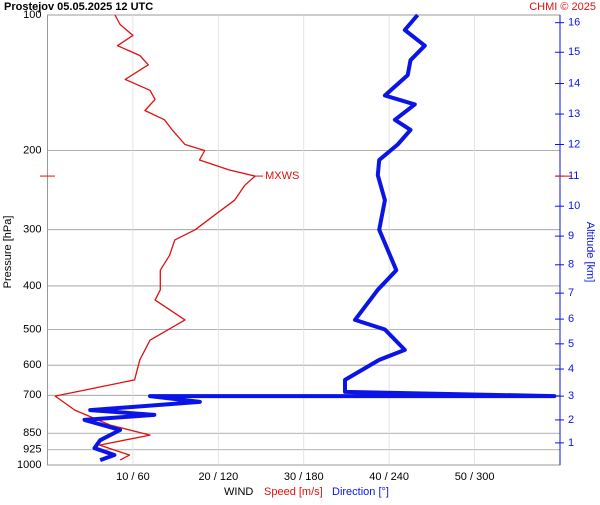  Describe the element at coordinates (571, 236) in the screenshot. I see `y2-tick-label: 9` at that location.